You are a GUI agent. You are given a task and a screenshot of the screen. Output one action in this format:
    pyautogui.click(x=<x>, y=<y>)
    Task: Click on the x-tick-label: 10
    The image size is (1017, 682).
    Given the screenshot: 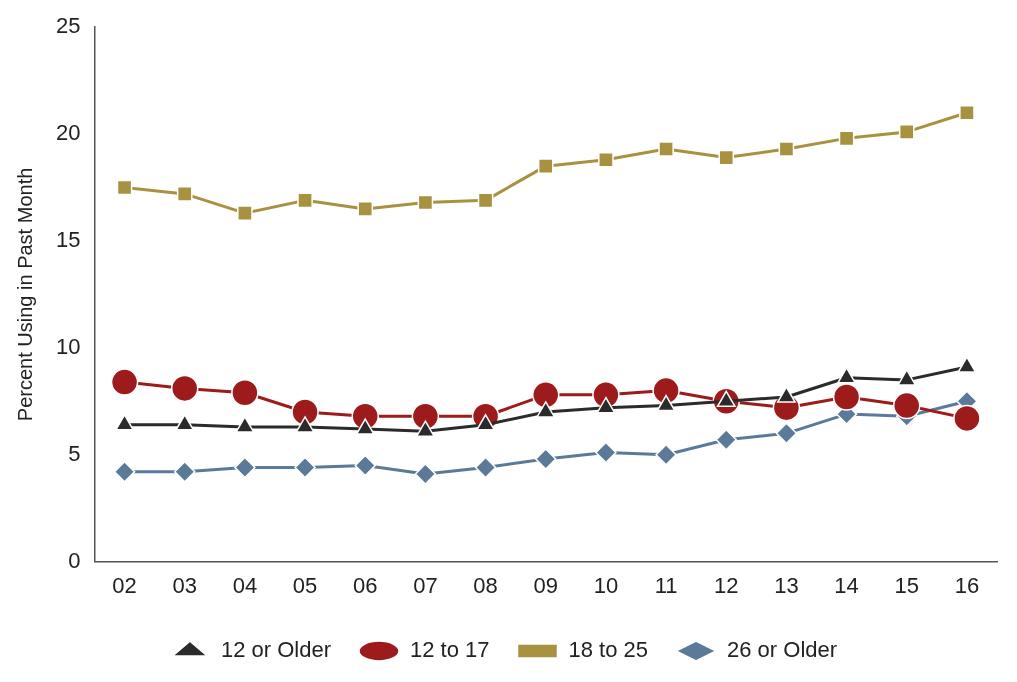 What is the action you would take?
    pyautogui.click(x=606, y=585)
    